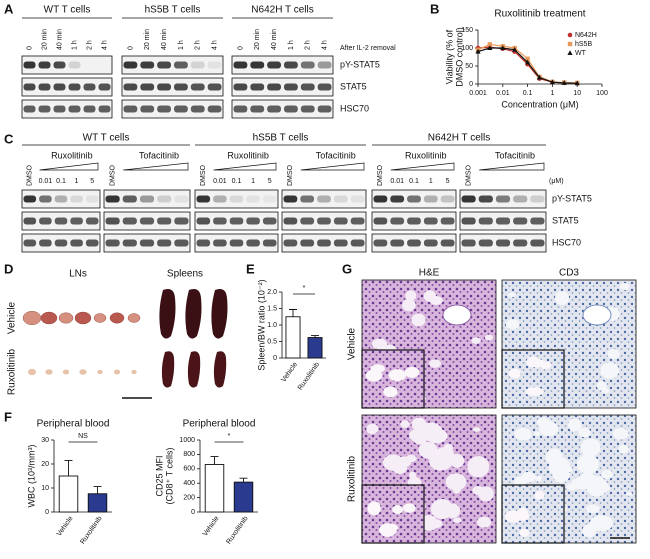  I want to click on chart-title: Ruxolitinib treatment, so click(539, 14).